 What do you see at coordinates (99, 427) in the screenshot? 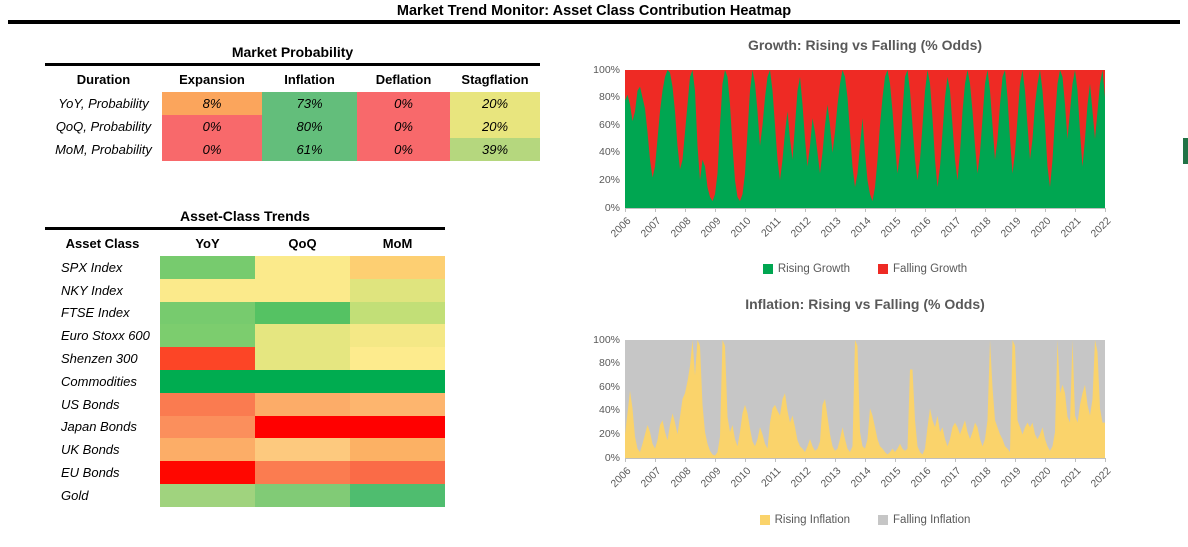
I see `row-label: Japan Bonds` at bounding box center [99, 427].